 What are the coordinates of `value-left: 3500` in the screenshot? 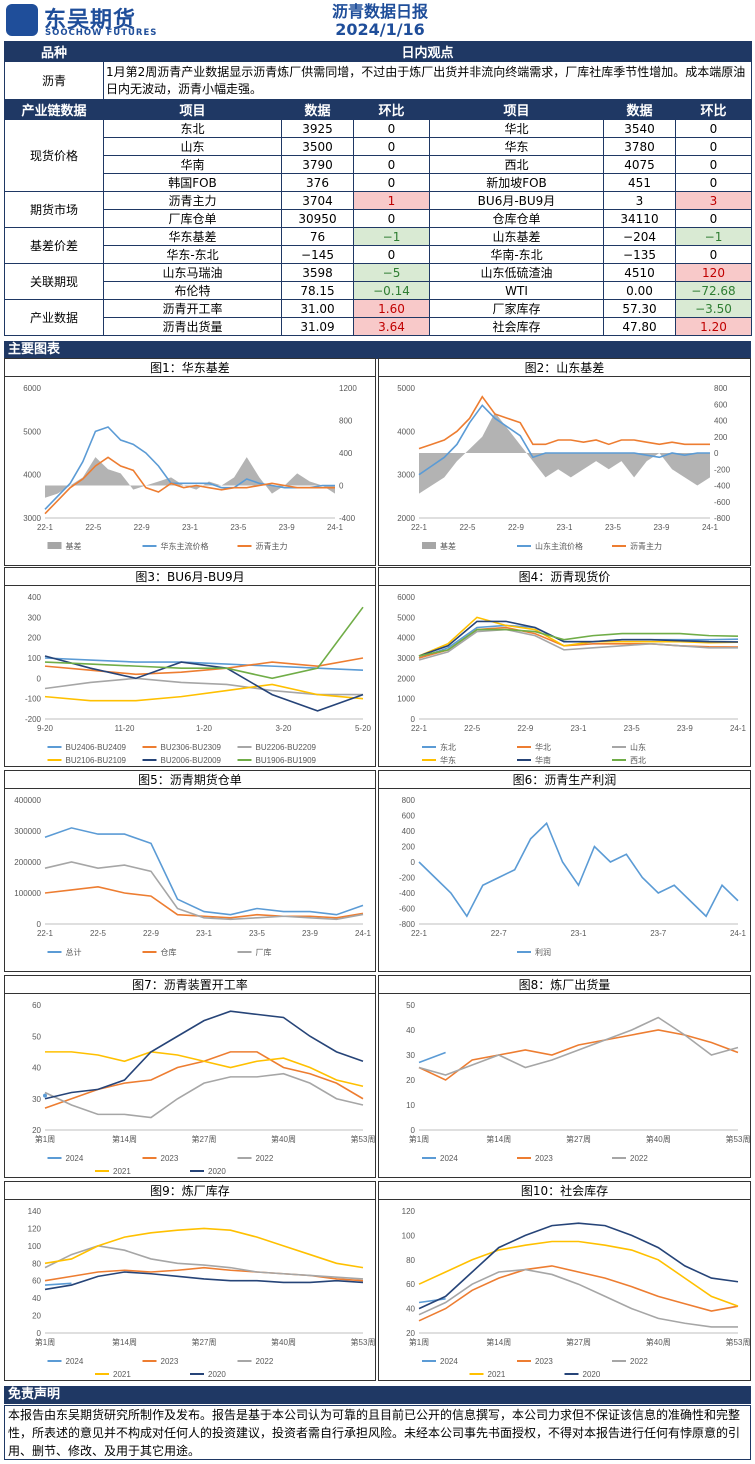 It's located at (317, 146).